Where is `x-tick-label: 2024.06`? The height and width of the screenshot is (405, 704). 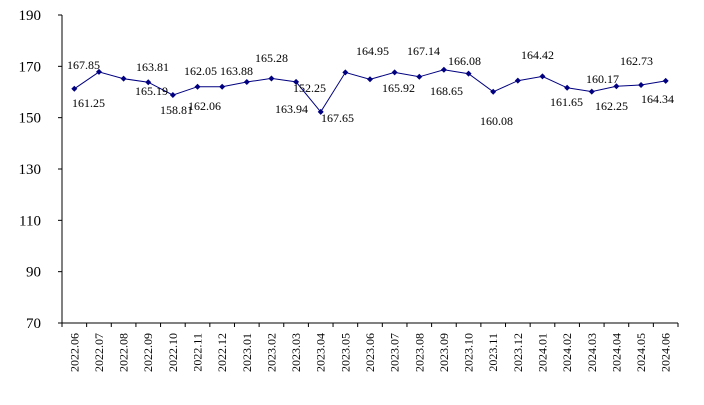
x-tick-label: 2024.06 is located at coordinates (666, 352).